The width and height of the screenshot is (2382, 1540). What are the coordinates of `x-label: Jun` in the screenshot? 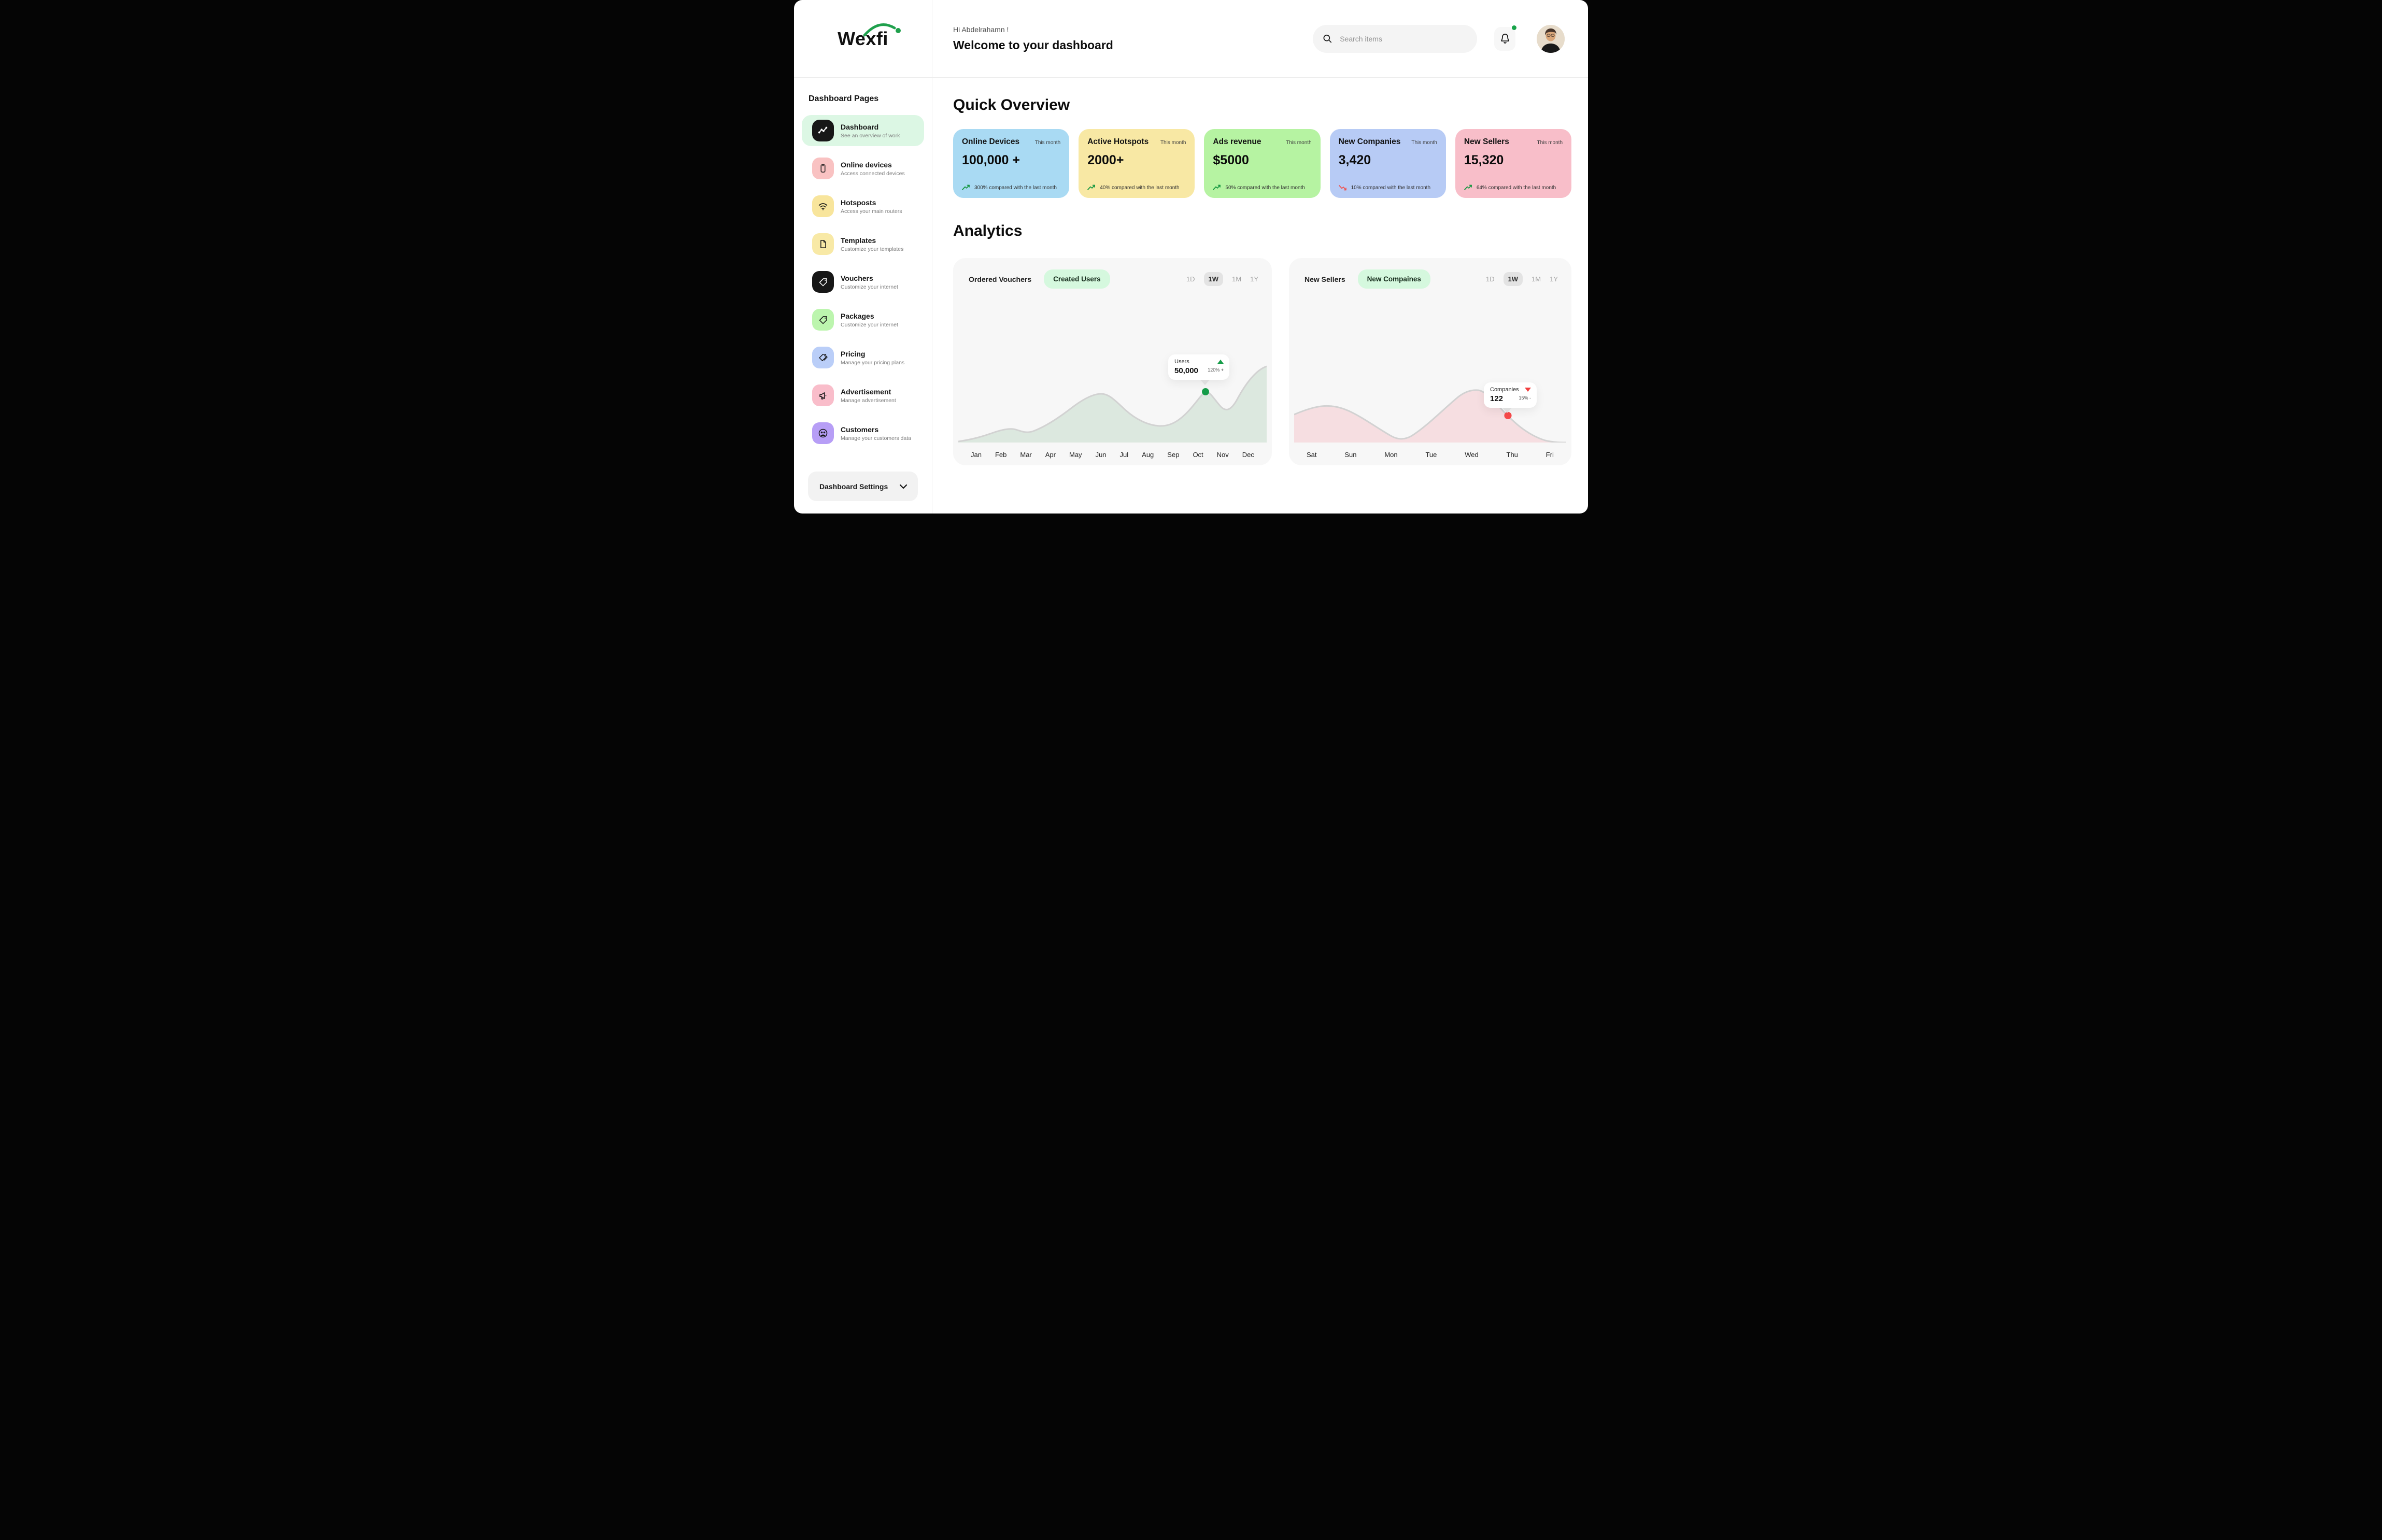 It's located at (1101, 455).